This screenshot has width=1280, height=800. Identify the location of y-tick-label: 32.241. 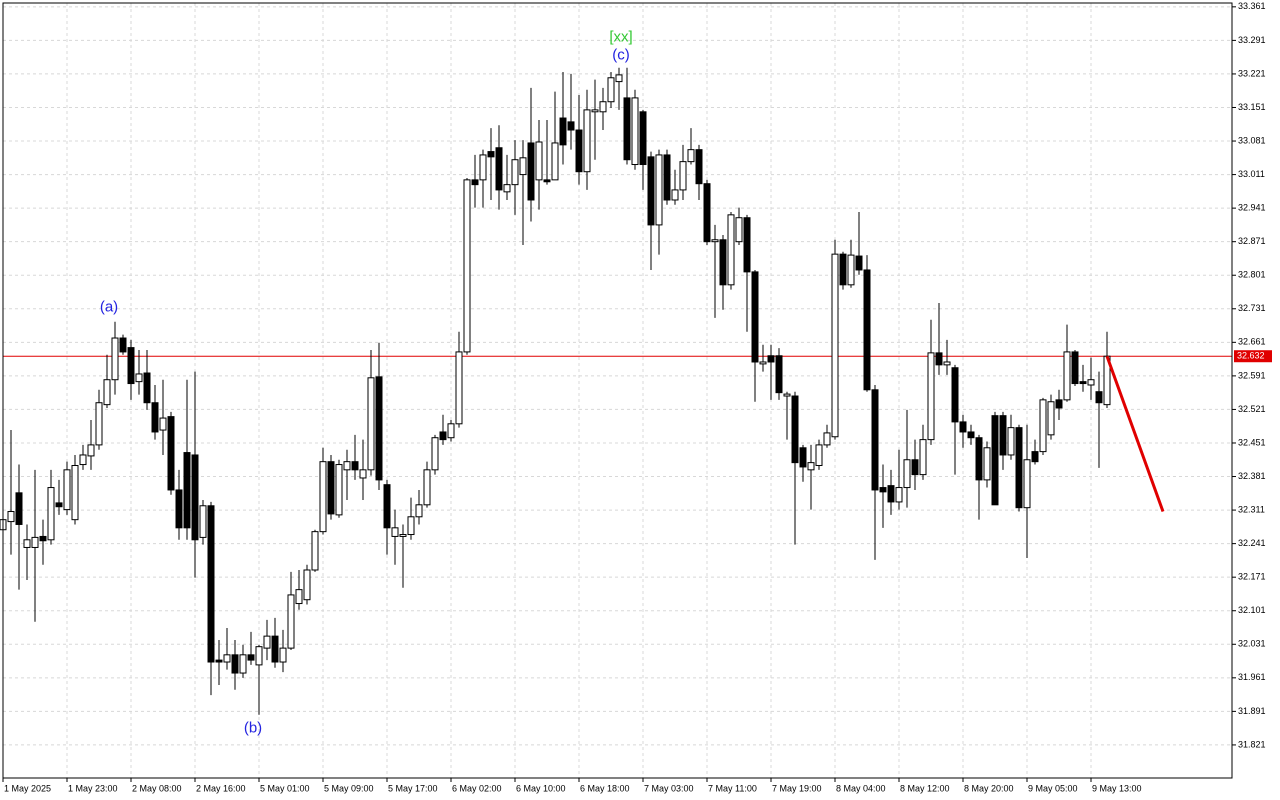
(1252, 543).